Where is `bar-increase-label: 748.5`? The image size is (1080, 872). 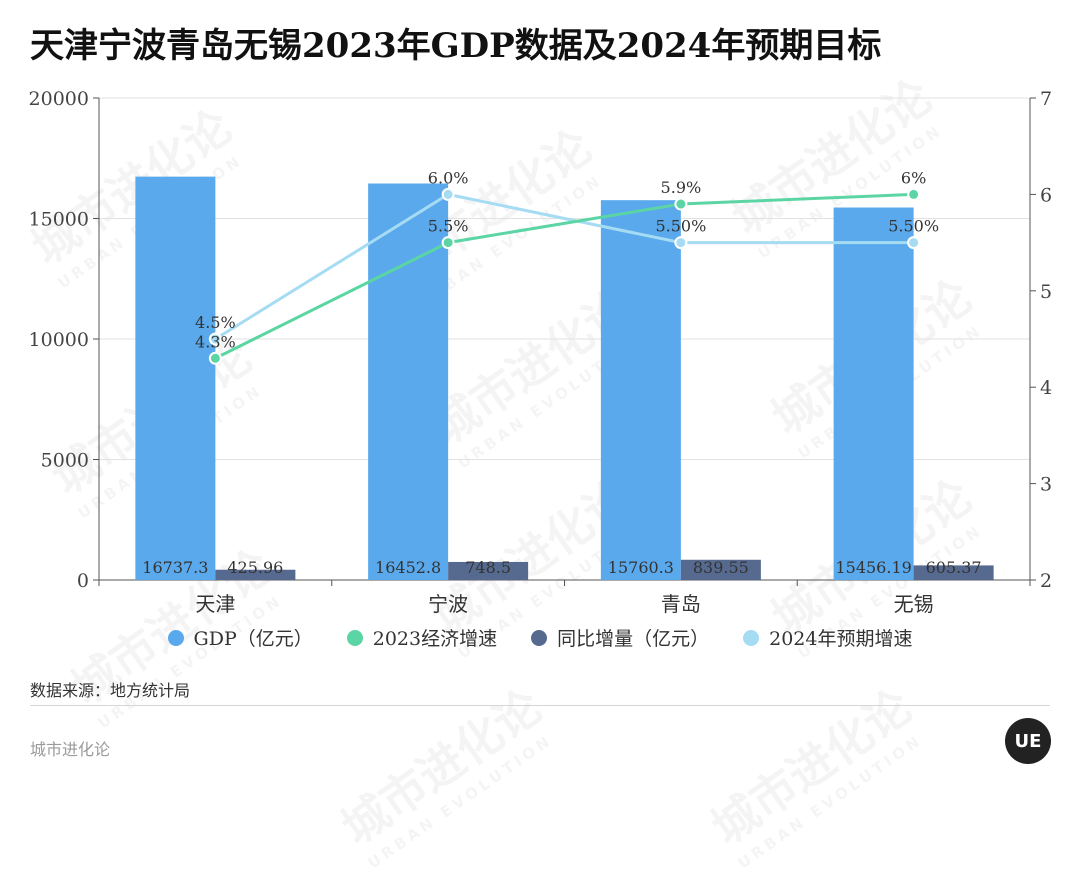 bar-increase-label: 748.5 is located at coordinates (488, 567).